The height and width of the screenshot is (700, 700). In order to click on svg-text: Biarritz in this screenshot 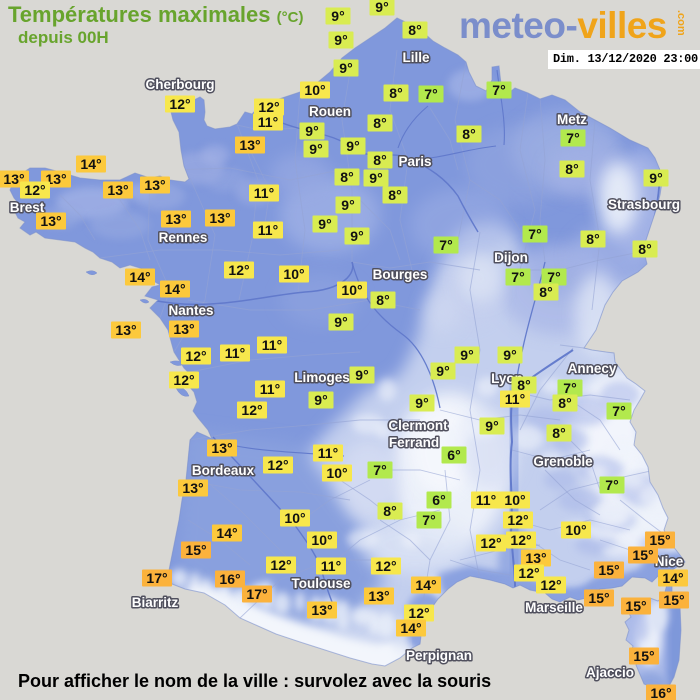, I will do `click(155, 602)`.